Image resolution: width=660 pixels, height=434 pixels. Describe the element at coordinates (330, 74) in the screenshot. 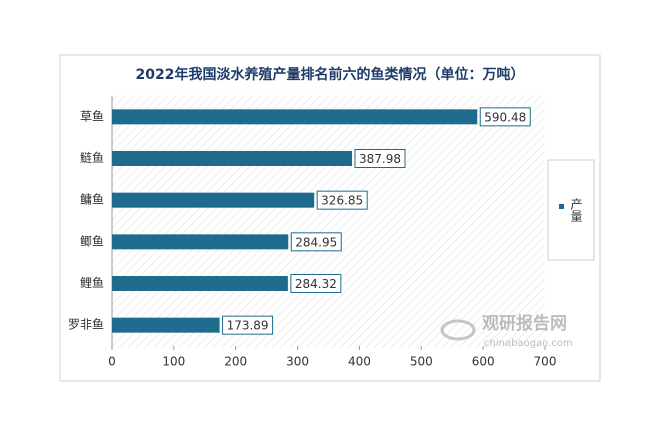

I see `chart-title: 2022年我国淡水养殖产量排名前六的鱼类情况（单位：万吨）` at that location.